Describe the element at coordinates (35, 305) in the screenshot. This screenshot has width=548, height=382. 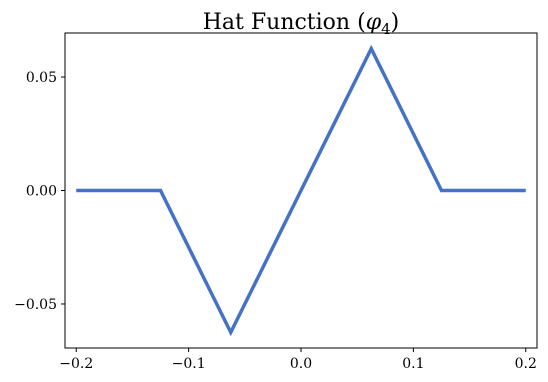
I see `y-tick-label: −0.05` at that location.